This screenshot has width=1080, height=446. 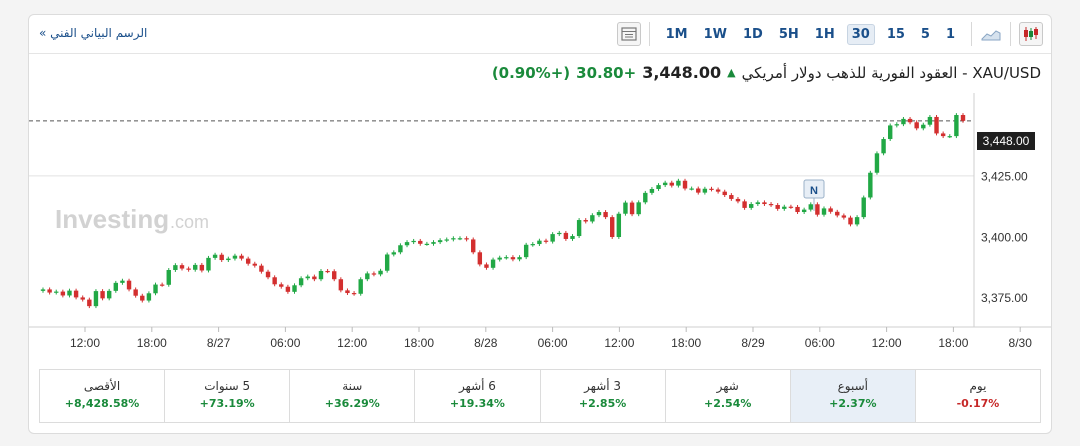 I want to click on up-arrow-icon: ▲, so click(x=731, y=72).